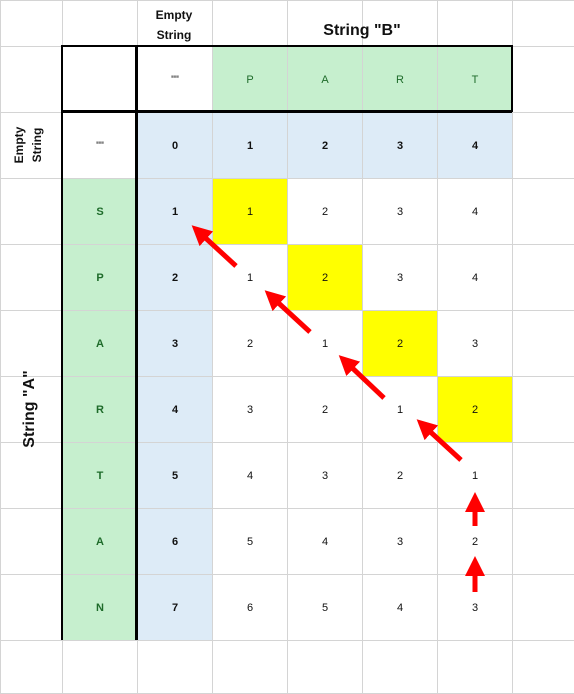  Describe the element at coordinates (250, 79) in the screenshot. I see `string-b-char: P` at that location.